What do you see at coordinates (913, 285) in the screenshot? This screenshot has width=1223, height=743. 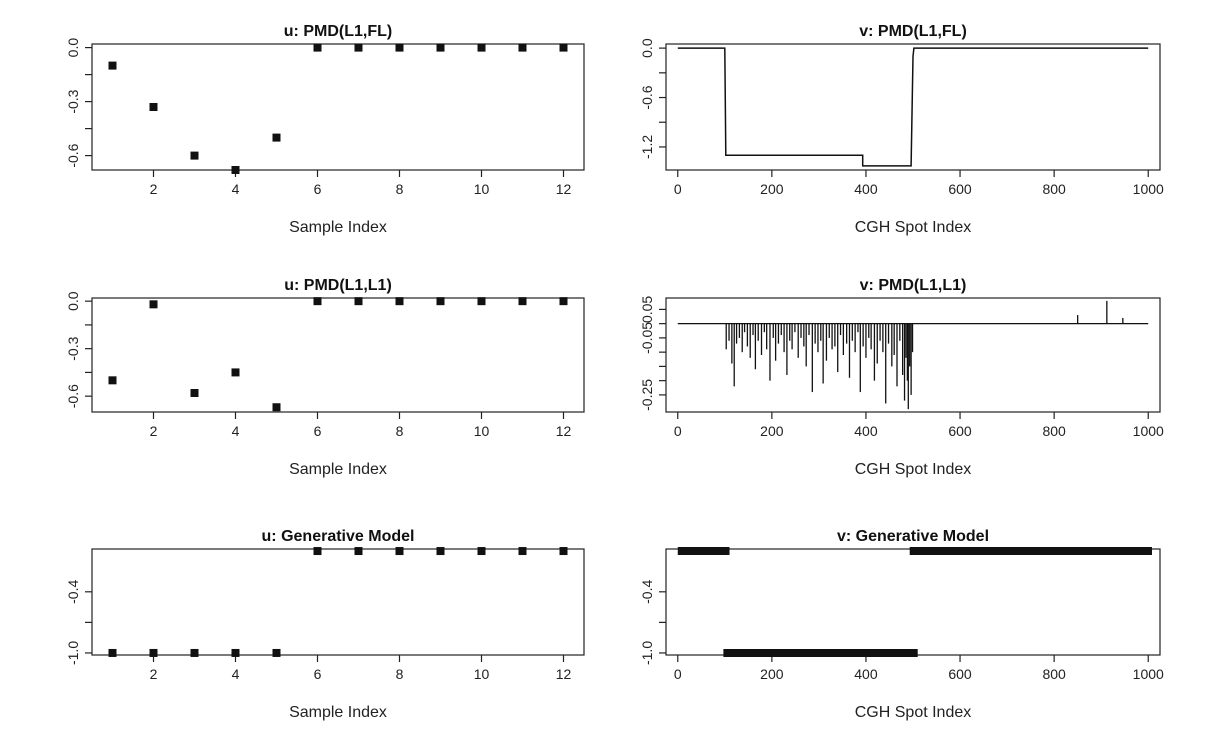 I see `chart-title: v: PMD(L1,L1)` at bounding box center [913, 285].